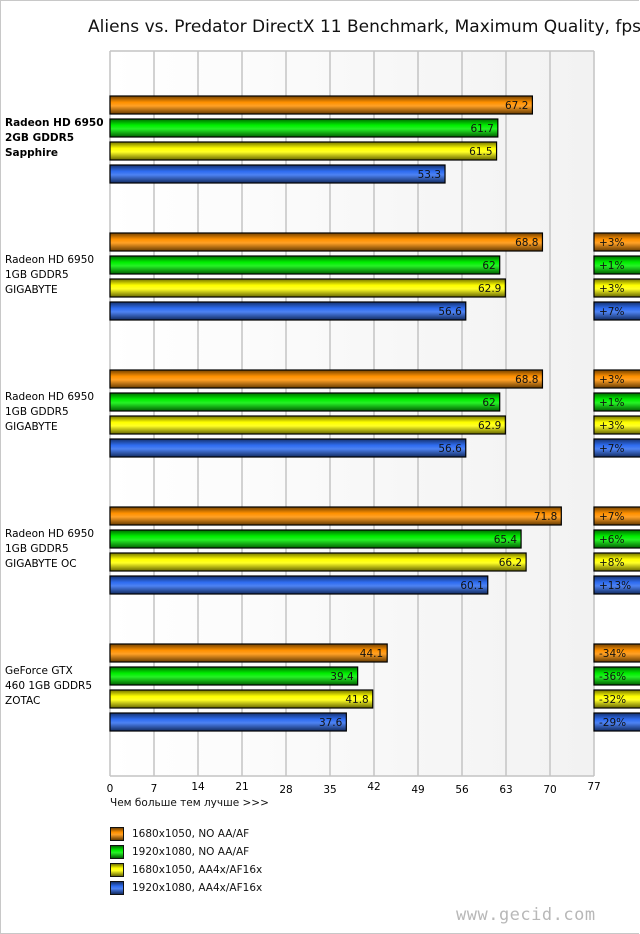 This screenshot has width=640, height=934. I want to click on bar-value-label: 39.4, so click(342, 677).